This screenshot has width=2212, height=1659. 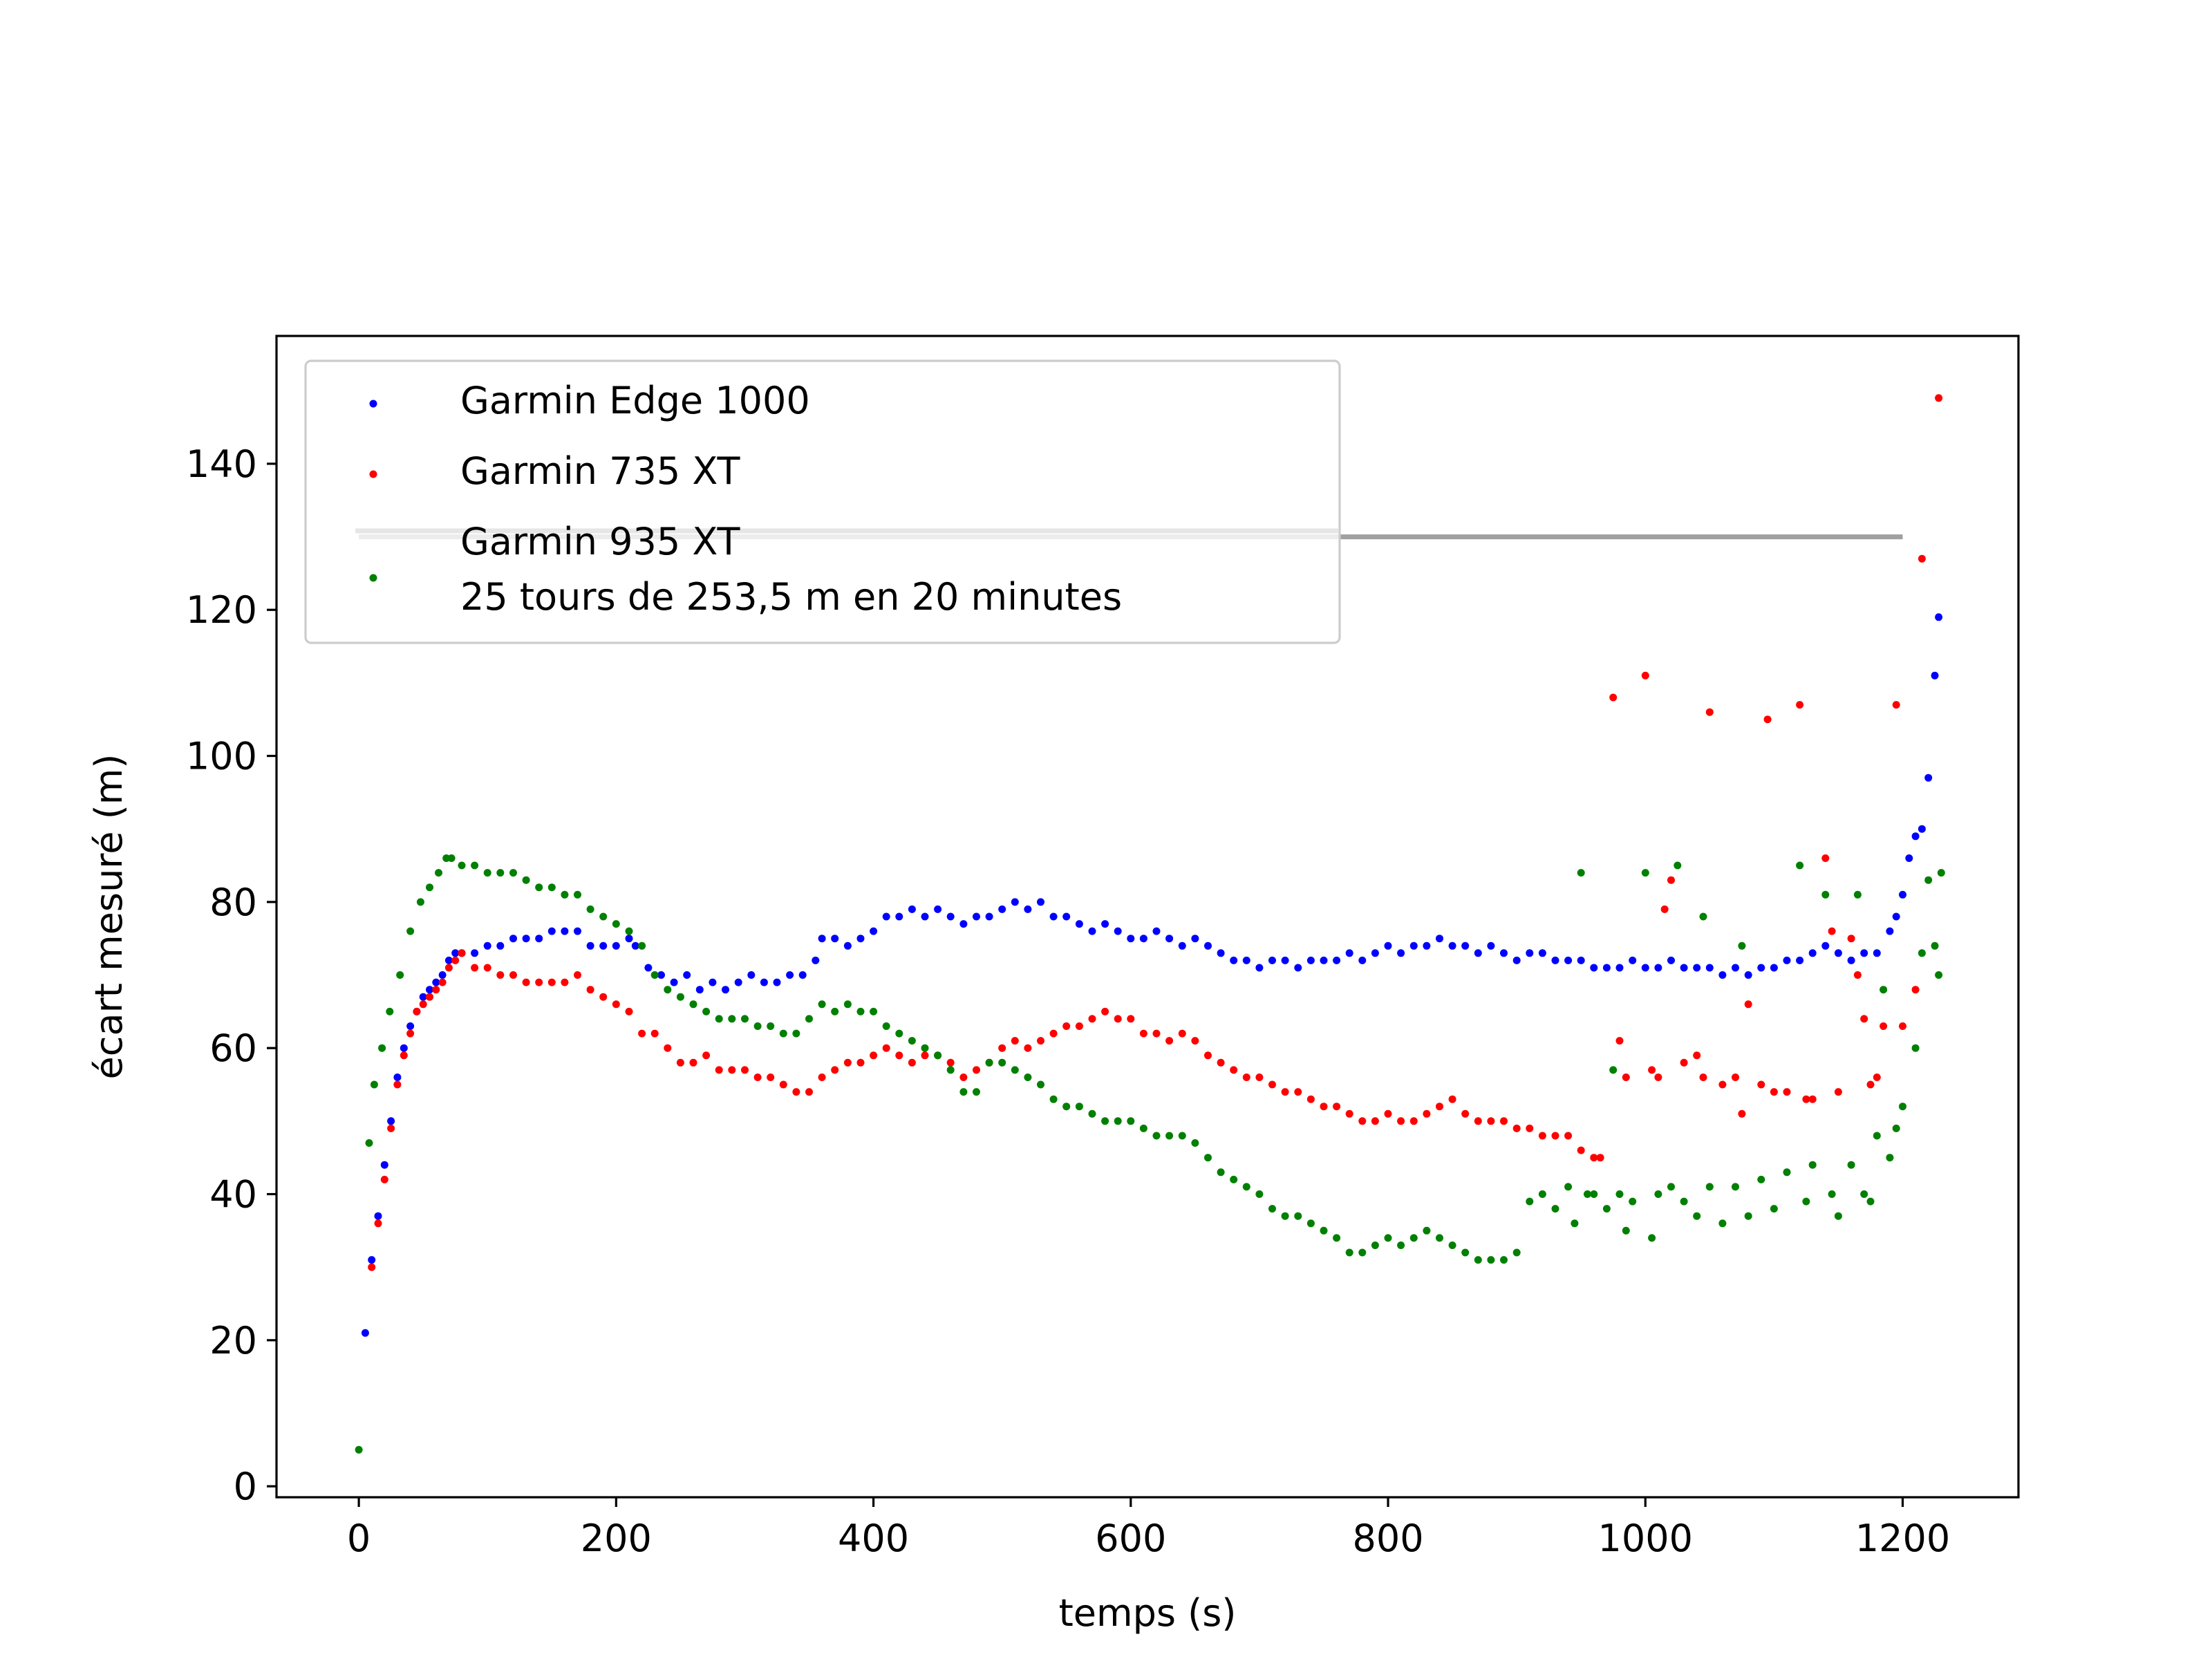 What do you see at coordinates (873, 1539) in the screenshot?
I see `x-tick-label: 400` at bounding box center [873, 1539].